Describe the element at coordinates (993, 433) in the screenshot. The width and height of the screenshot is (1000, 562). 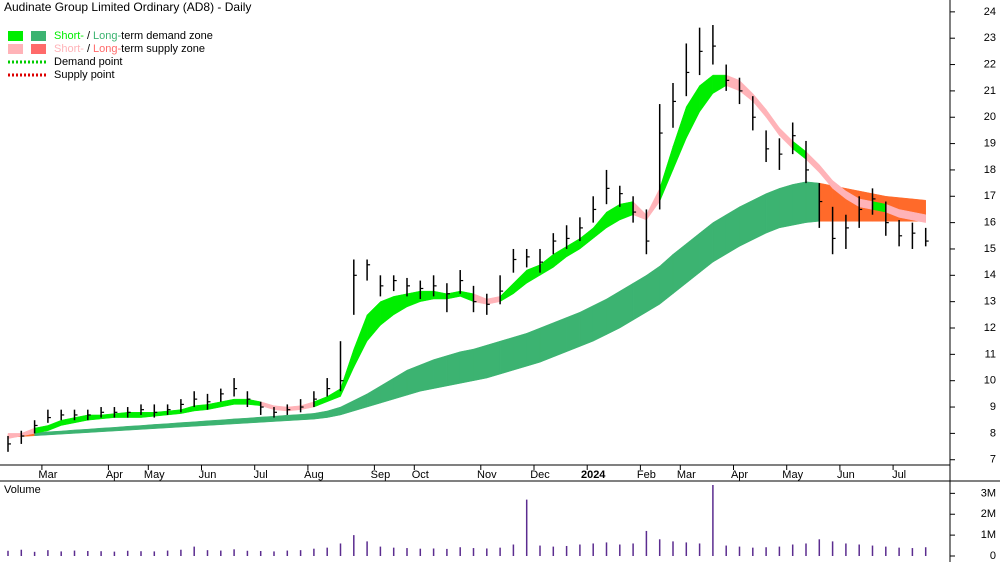
I see `y-tick-label: 8` at that location.